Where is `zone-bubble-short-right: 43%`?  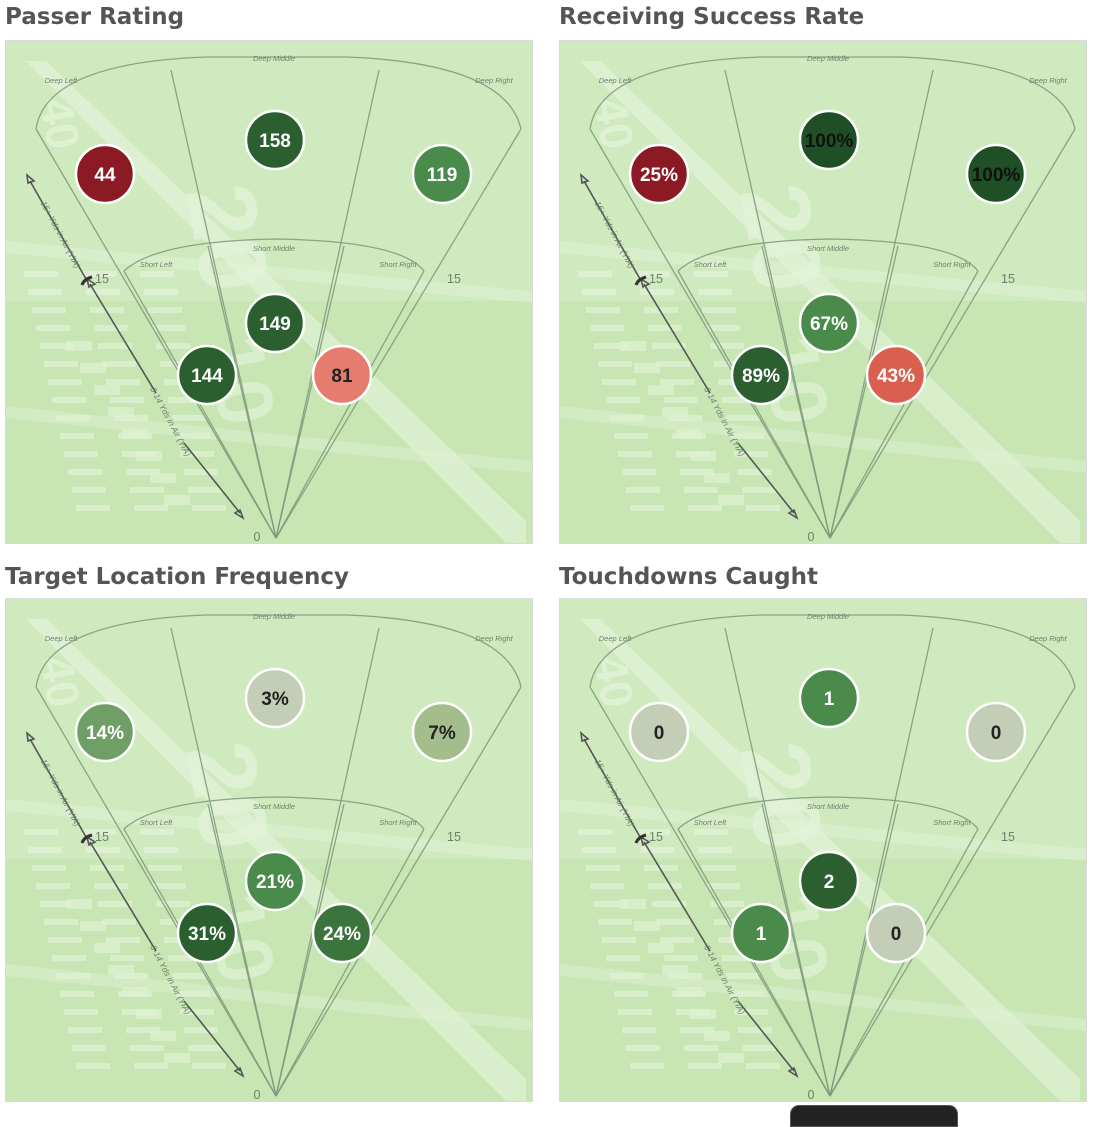 zone-bubble-short-right: 43% is located at coordinates (896, 375).